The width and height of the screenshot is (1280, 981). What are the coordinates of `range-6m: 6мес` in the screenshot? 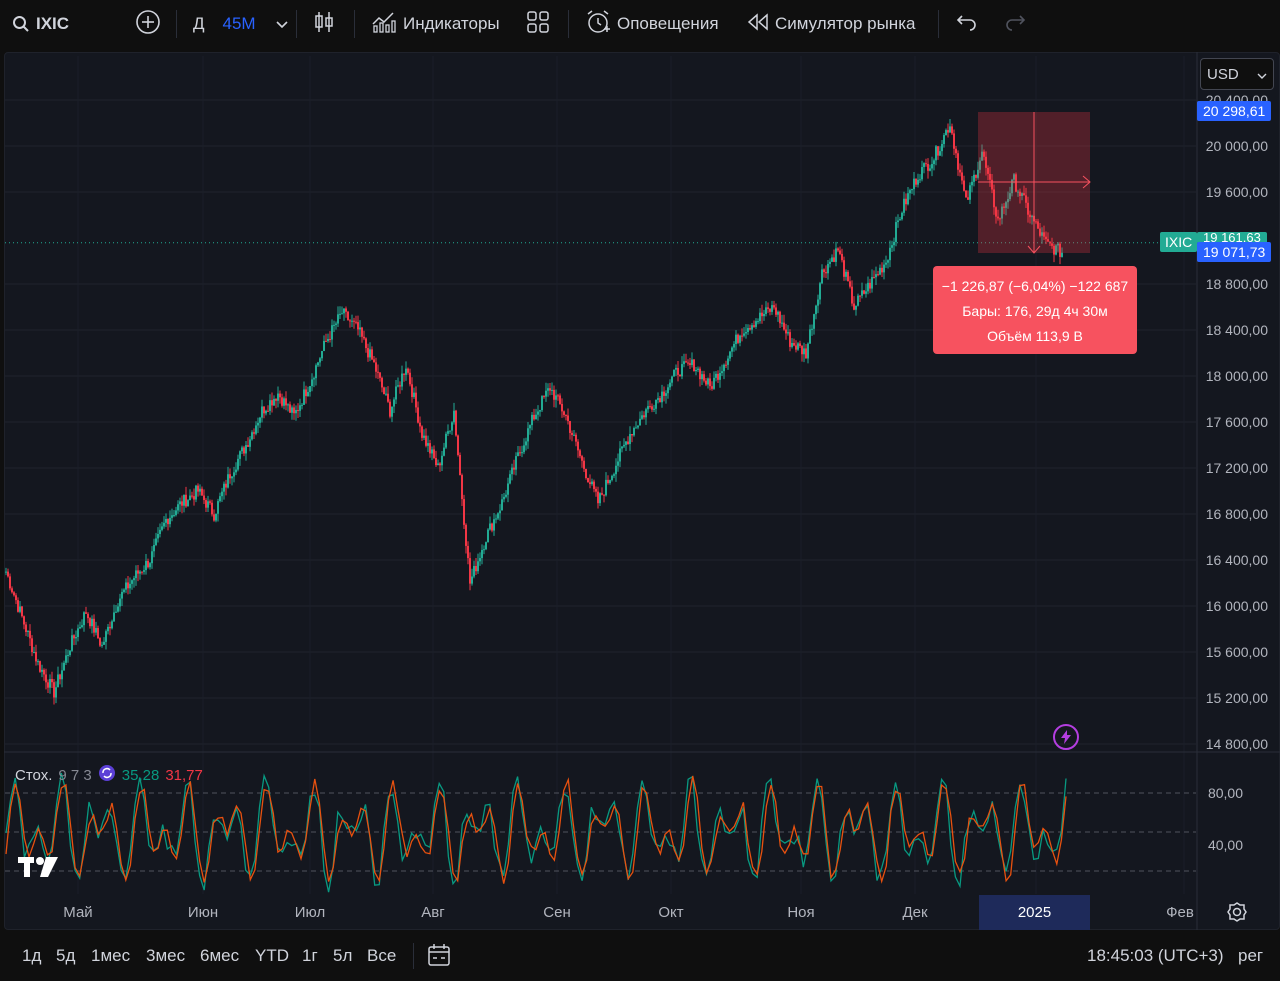 It's located at (220, 955).